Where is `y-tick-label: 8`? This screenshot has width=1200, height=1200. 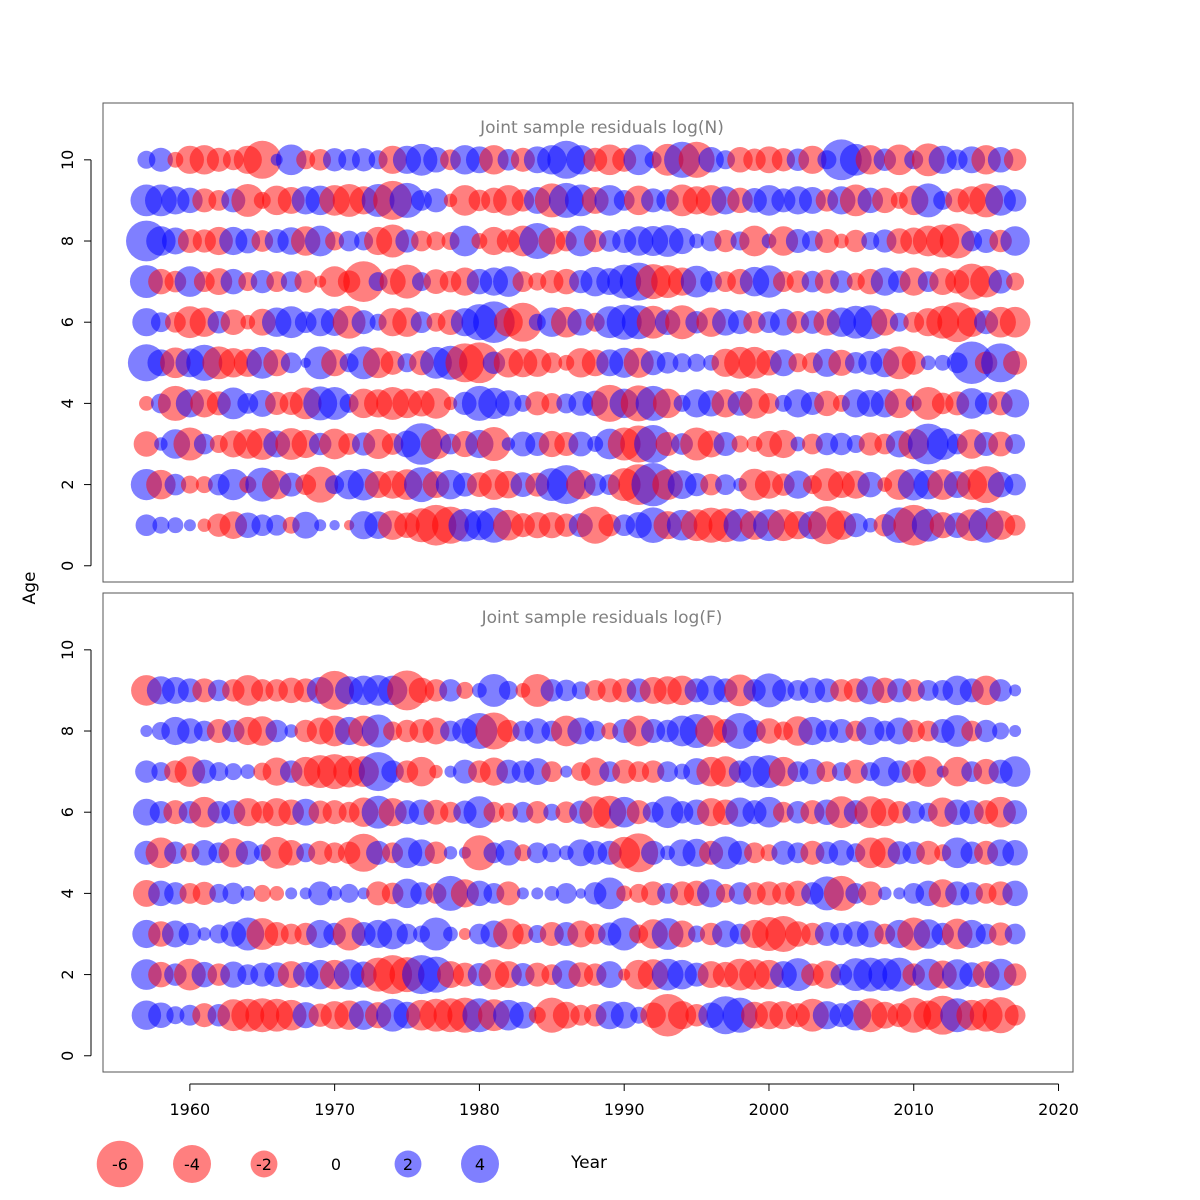 y-tick-label: 8 is located at coordinates (67, 241).